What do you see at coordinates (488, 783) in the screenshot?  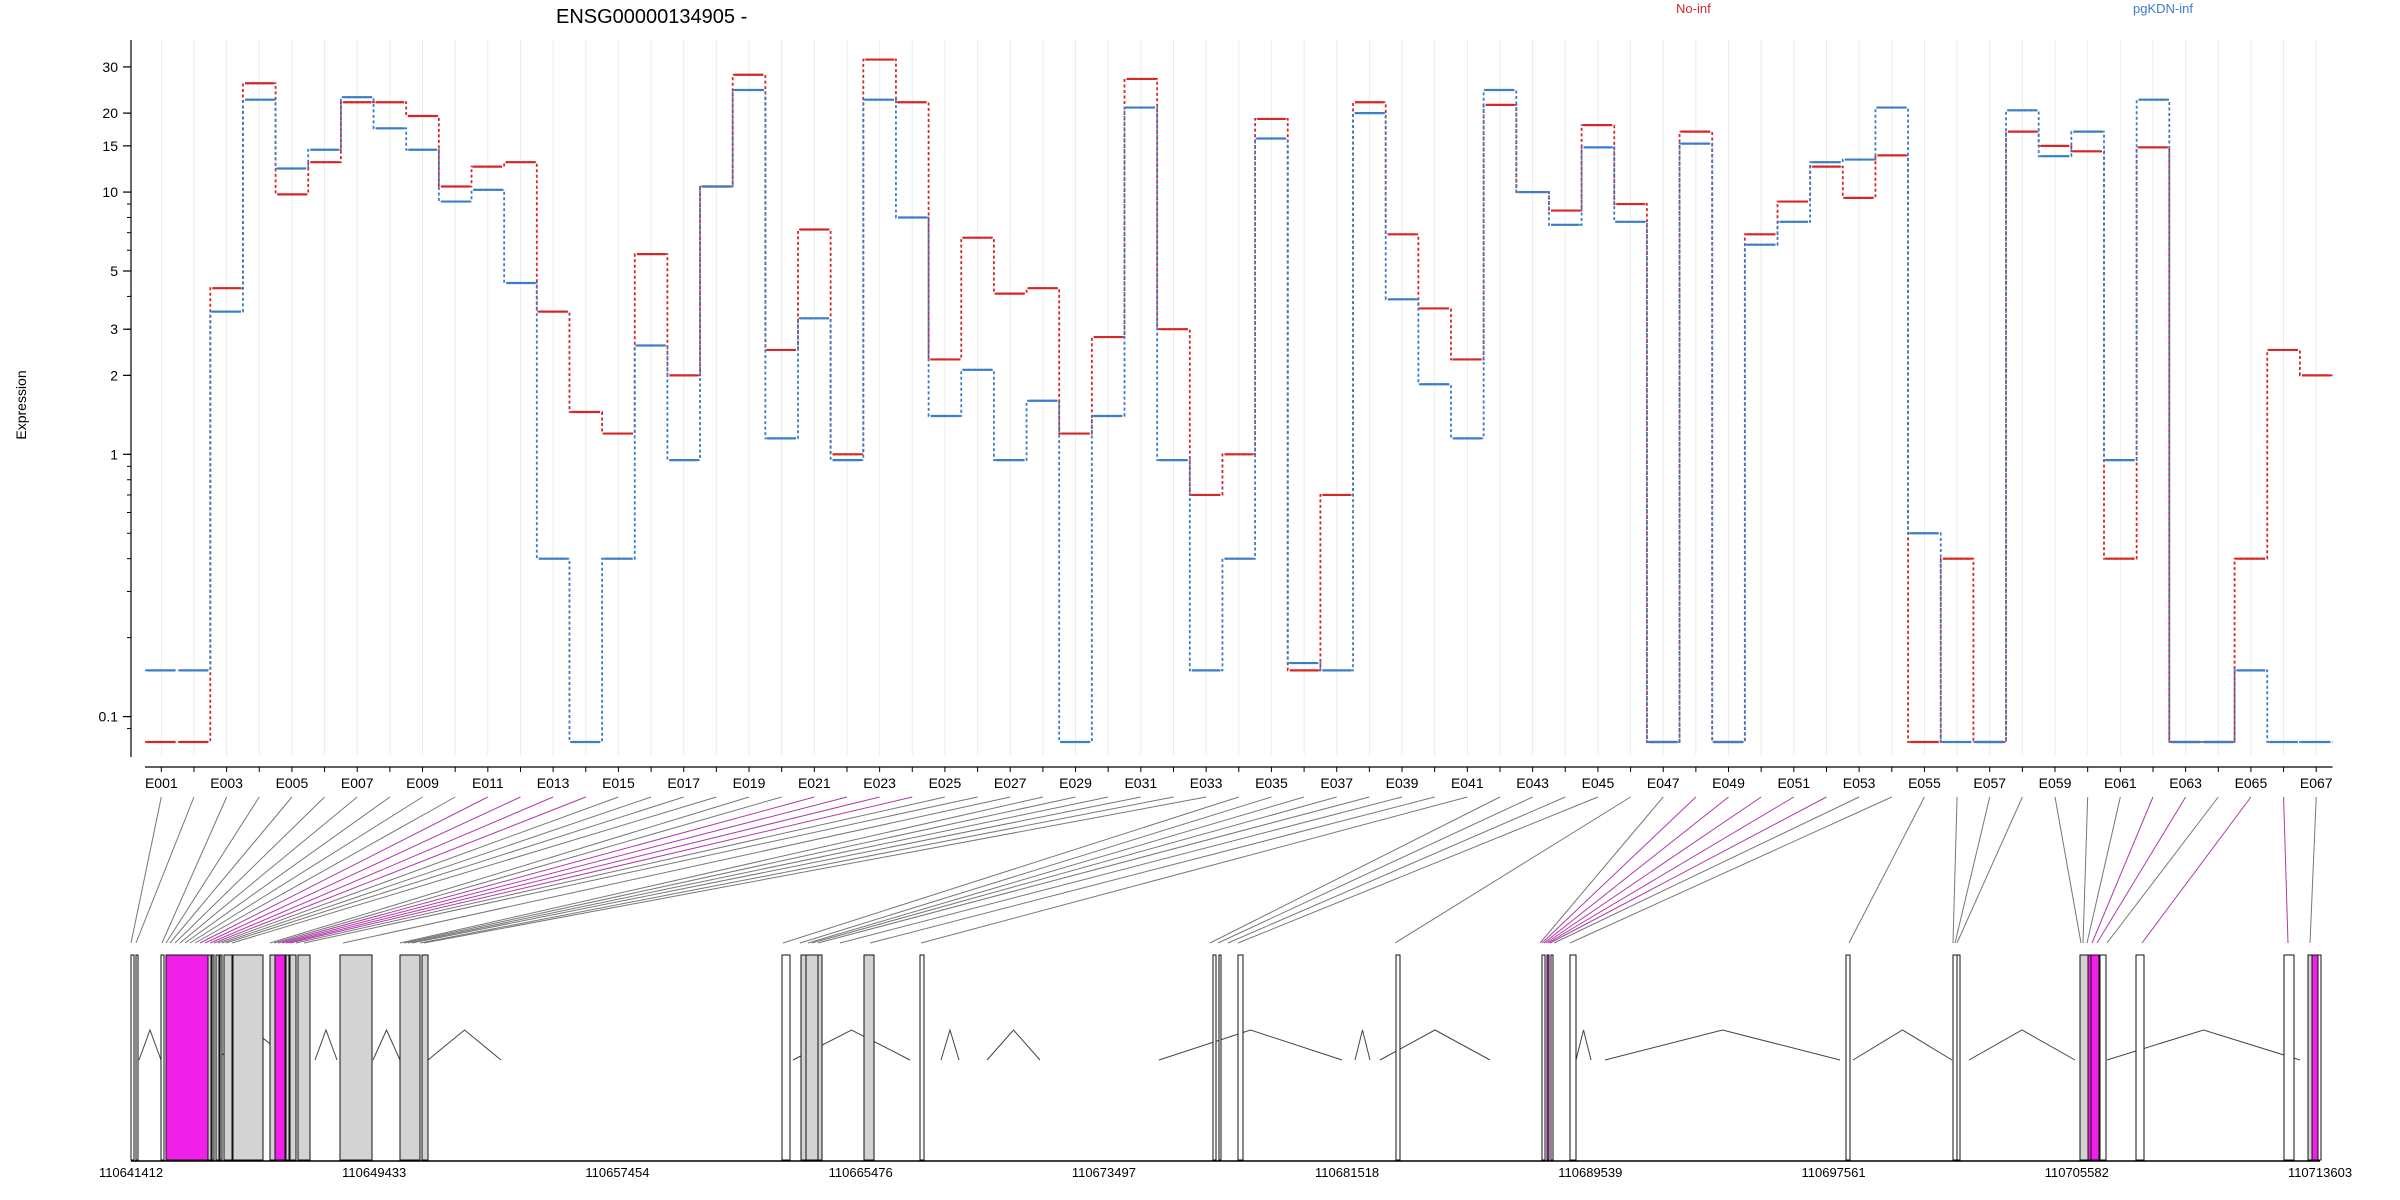 I see `x-tick-label: E011` at bounding box center [488, 783].